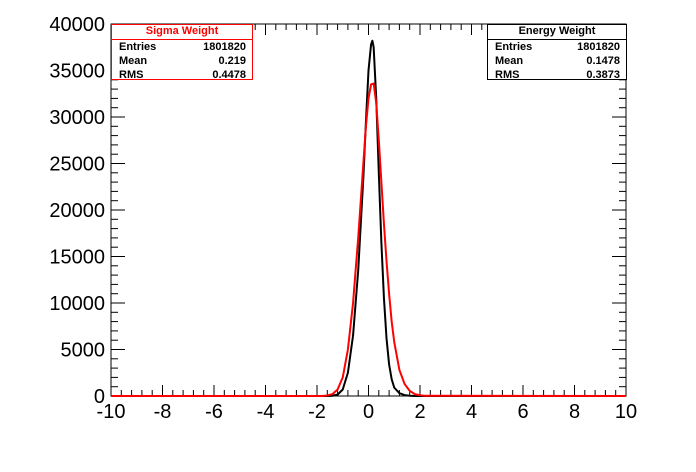 Image resolution: width=696 pixels, height=472 pixels. What do you see at coordinates (514, 47) in the screenshot?
I see `energy-entries-label: Entries` at bounding box center [514, 47].